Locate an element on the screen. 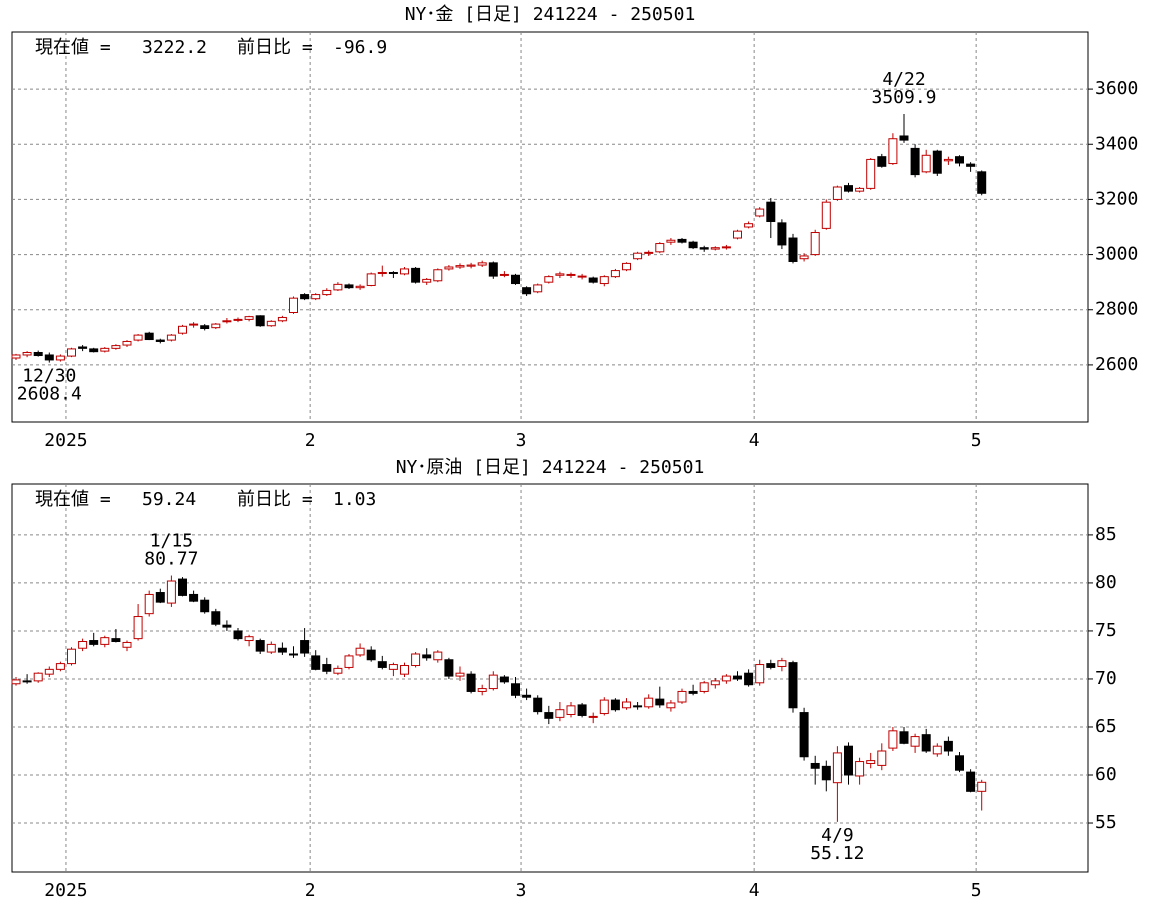 Image resolution: width=1171 pixels, height=902 pixels. x-tick-label: 2 is located at coordinates (310, 440).